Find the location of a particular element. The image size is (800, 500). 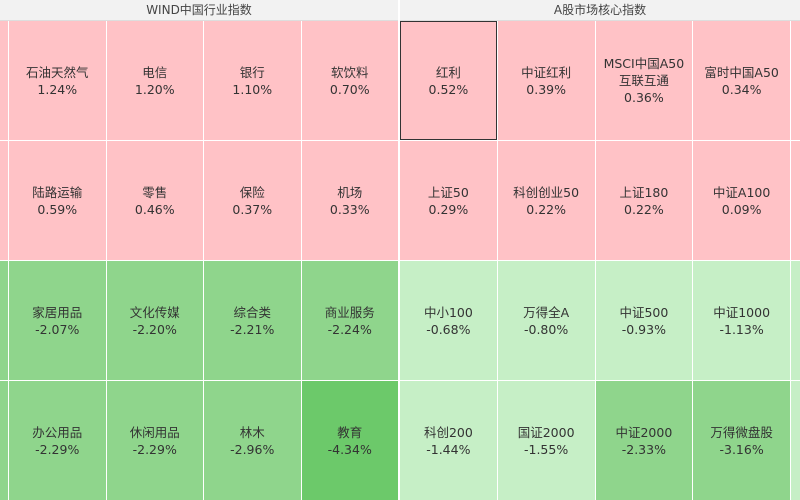

index-cell: 中小100 -0.68% is located at coordinates (448, 320).